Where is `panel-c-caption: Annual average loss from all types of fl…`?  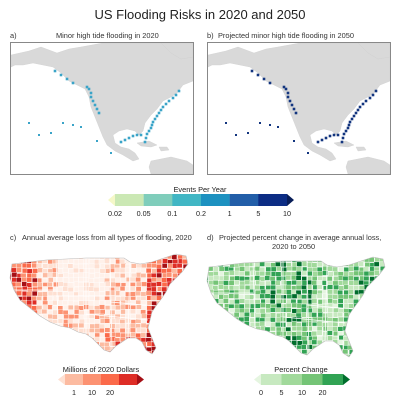 panel-c-caption: Annual average loss from all types of fl… is located at coordinates (107, 237).